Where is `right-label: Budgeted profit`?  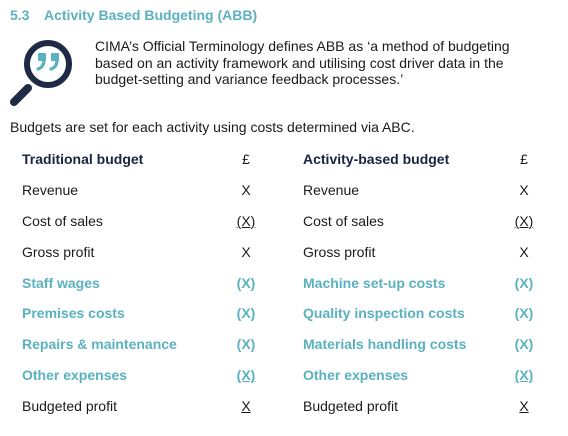 right-label: Budgeted profit is located at coordinates (350, 406).